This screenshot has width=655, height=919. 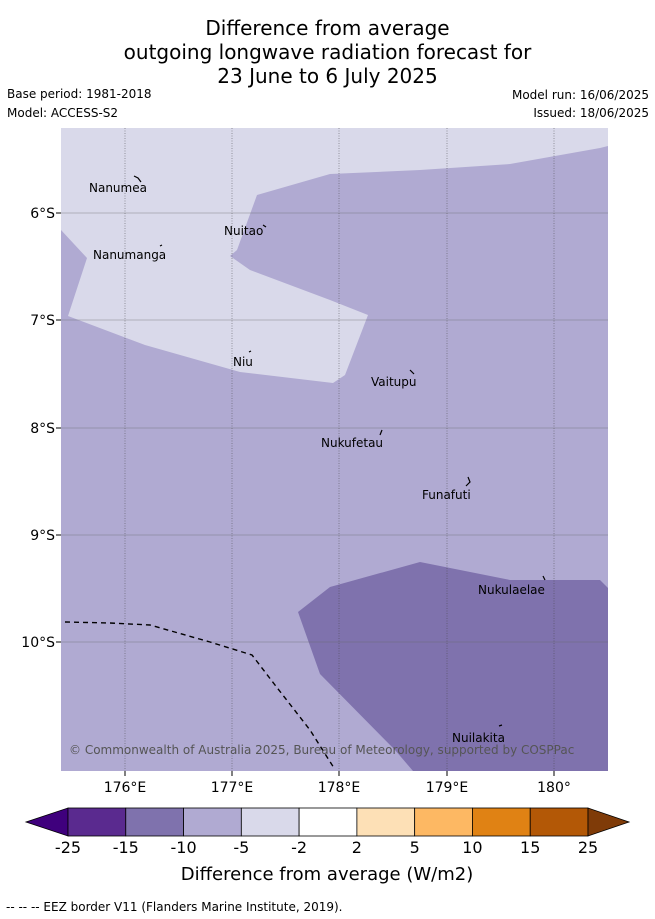 I want to click on island-mark-nukufetau, so click(x=381, y=432).